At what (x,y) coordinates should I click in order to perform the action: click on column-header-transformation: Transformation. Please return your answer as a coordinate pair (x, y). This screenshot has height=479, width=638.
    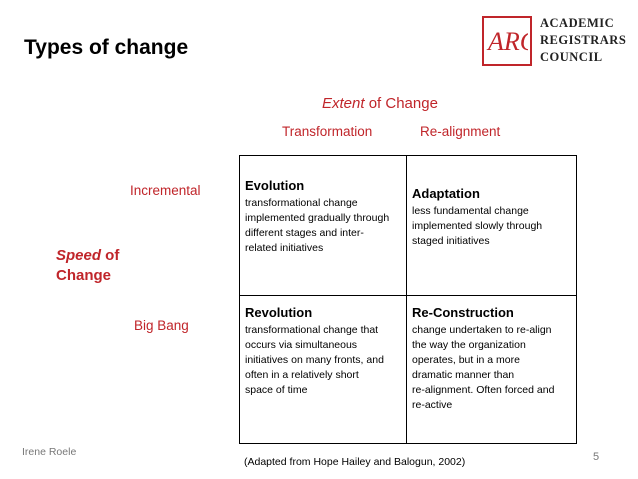
    Looking at the image, I should click on (327, 131).